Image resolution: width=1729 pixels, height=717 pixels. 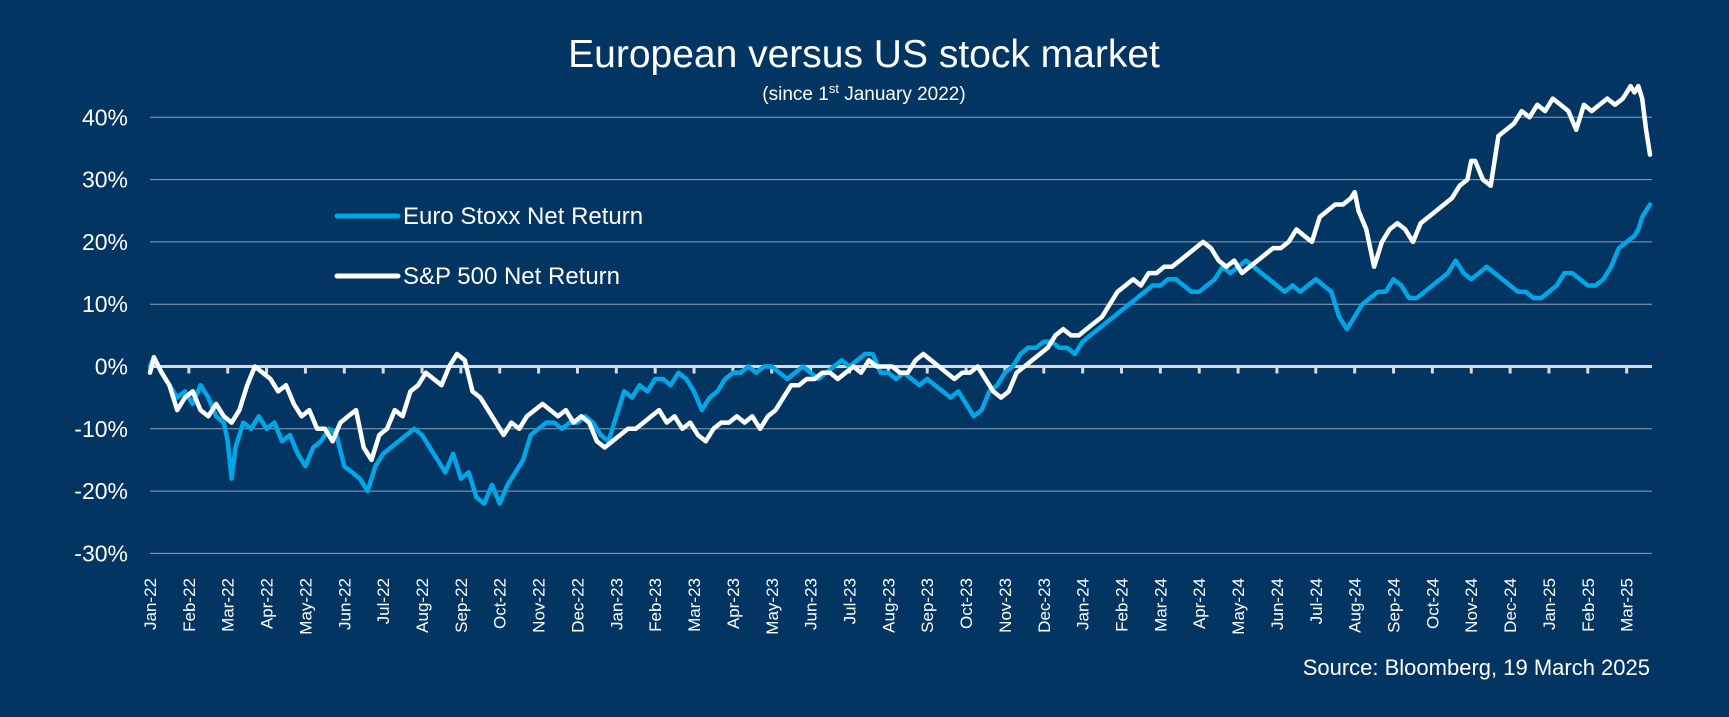 I want to click on legend-label-euro-stoxx: Euro Stoxx Net Return, so click(x=523, y=216).